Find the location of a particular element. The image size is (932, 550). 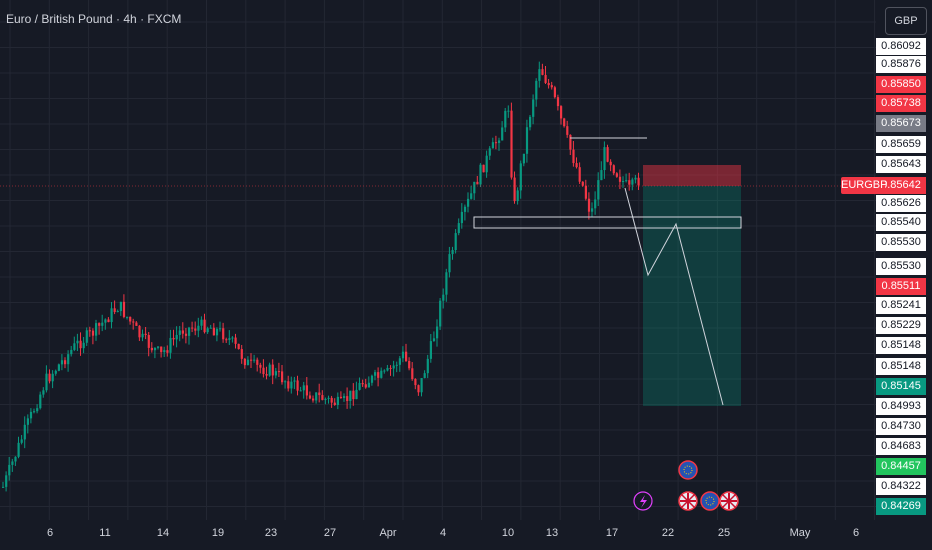

price-label: 0.85659 is located at coordinates (901, 144).